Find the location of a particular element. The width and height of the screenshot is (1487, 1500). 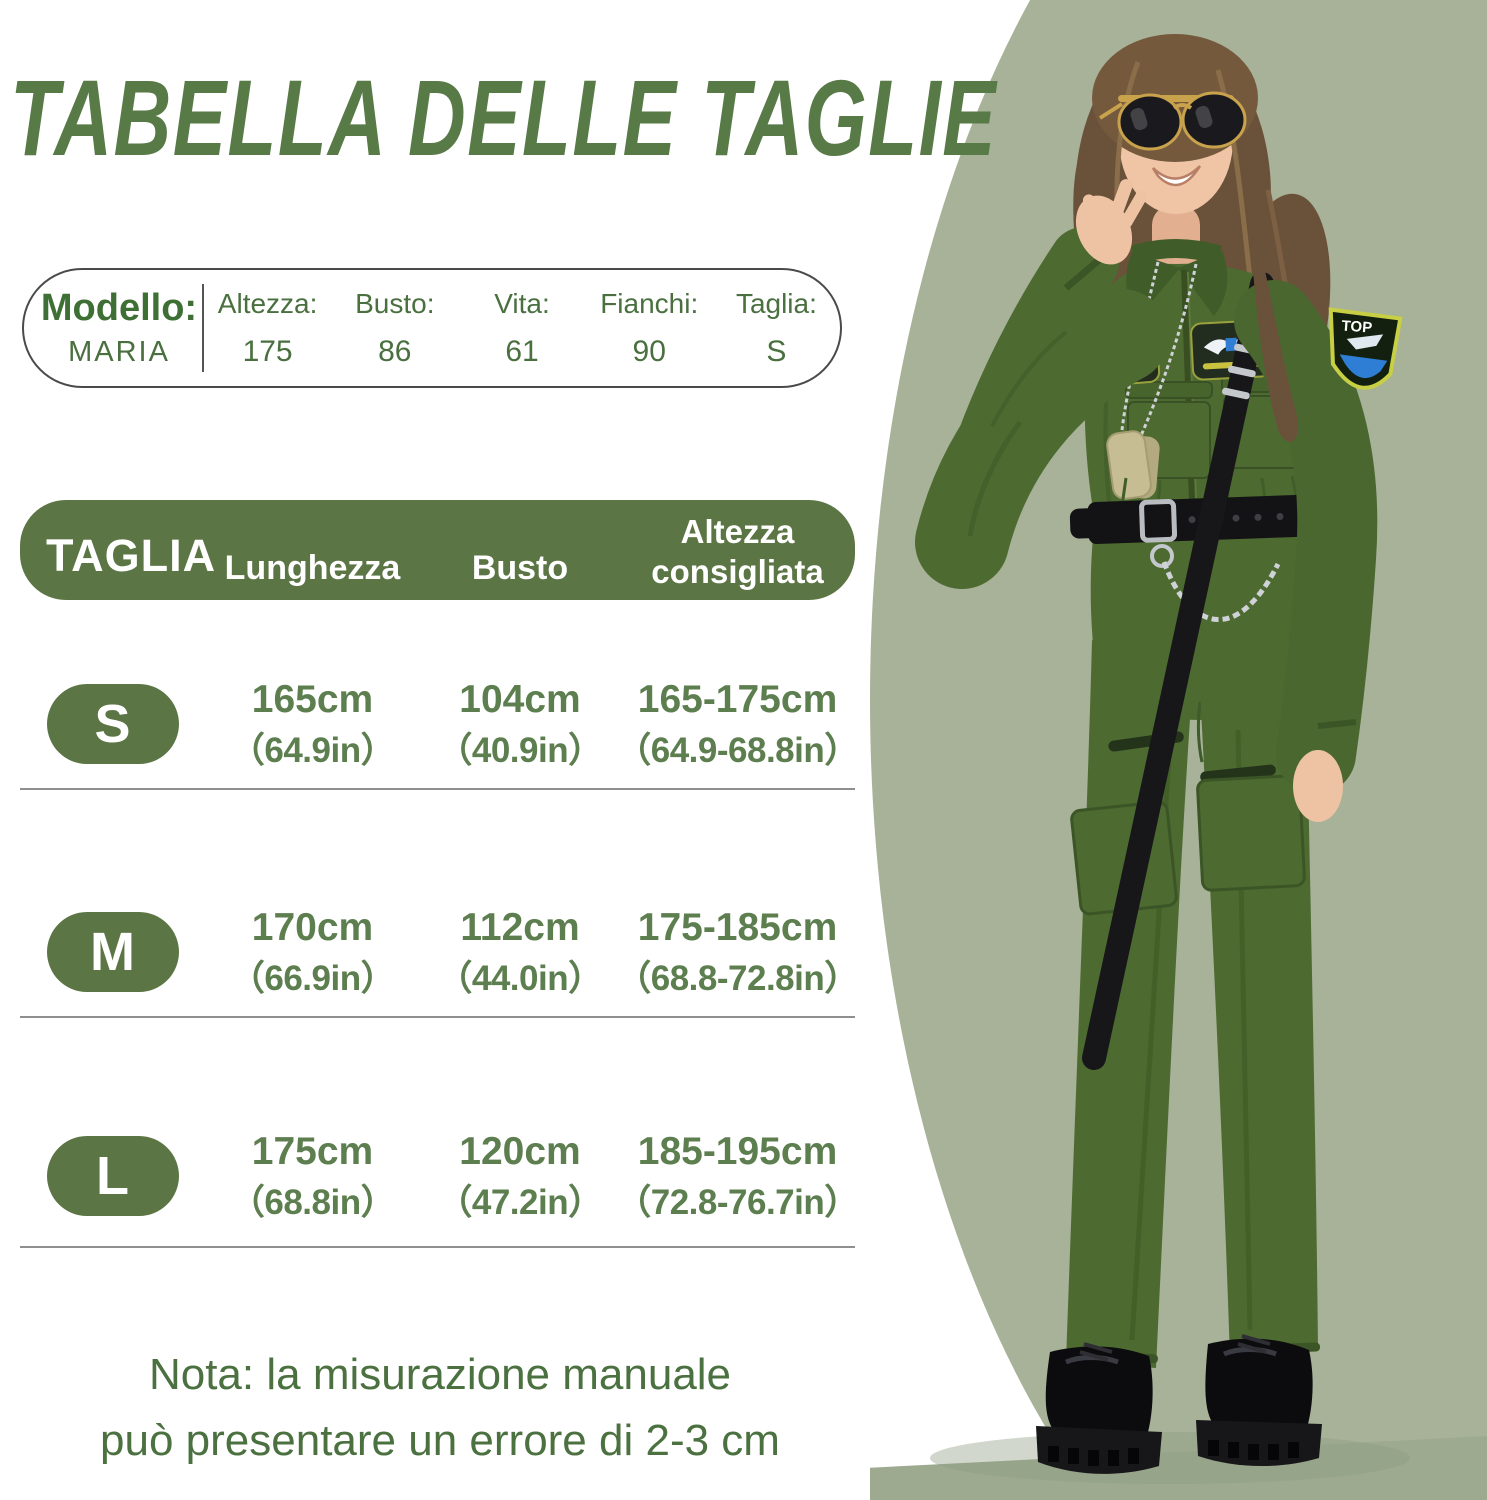

model-field-busto: Busto: 86 is located at coordinates (394, 328).